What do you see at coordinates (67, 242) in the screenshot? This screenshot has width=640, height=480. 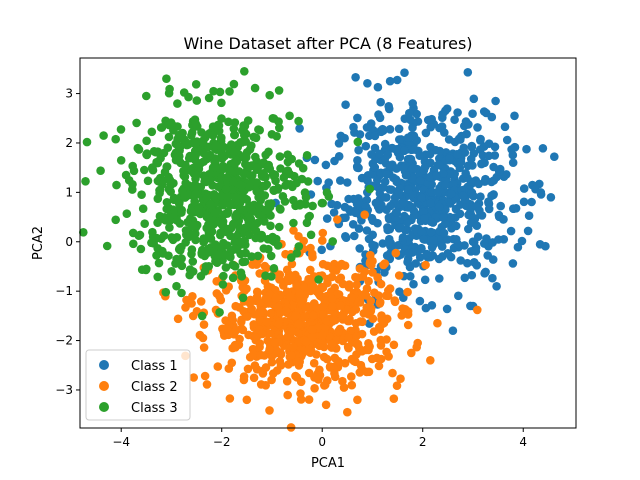 I see `y-axis-ticks: −3 −2 −1 0 1 2 3` at bounding box center [67, 242].